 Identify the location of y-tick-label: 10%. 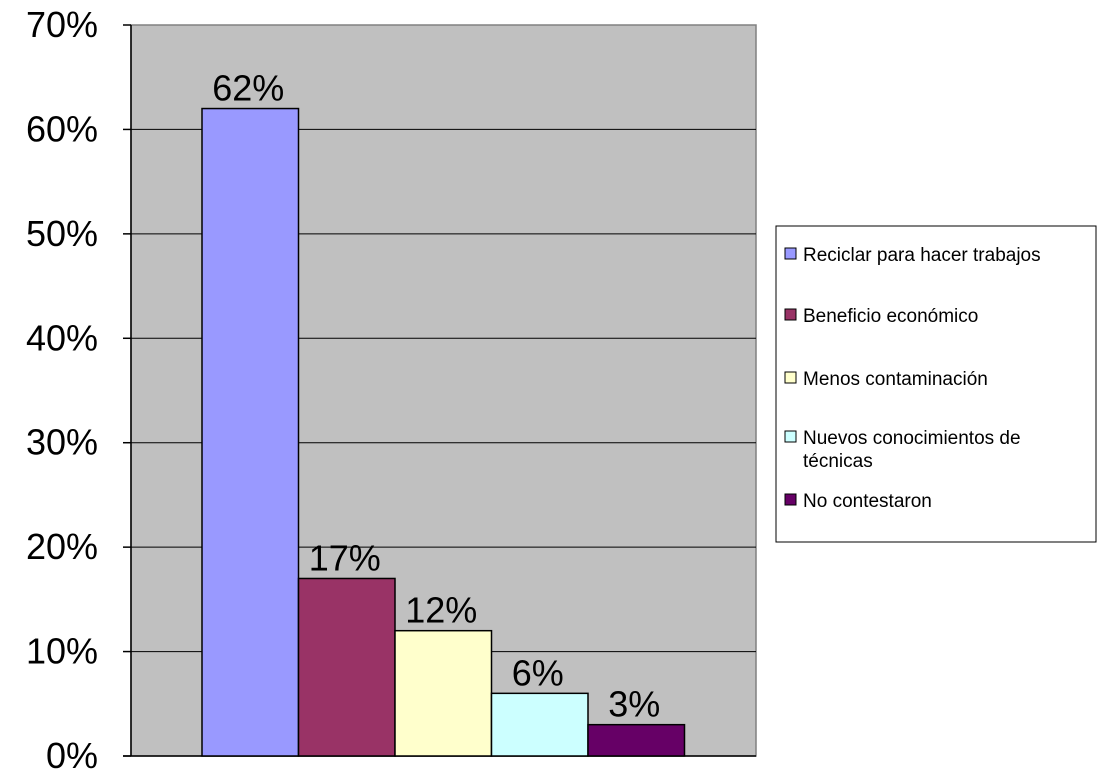
(62, 651).